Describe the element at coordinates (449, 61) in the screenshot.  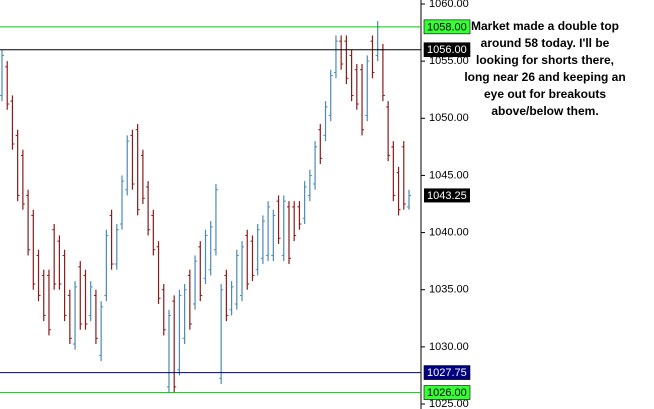
I see `y-tick-label: 1055.00` at that location.